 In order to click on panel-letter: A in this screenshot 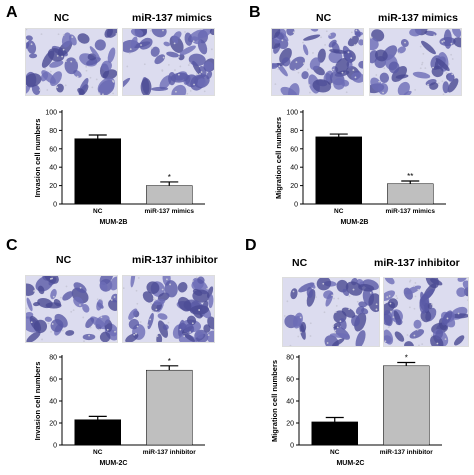, I will do `click(12, 12)`.